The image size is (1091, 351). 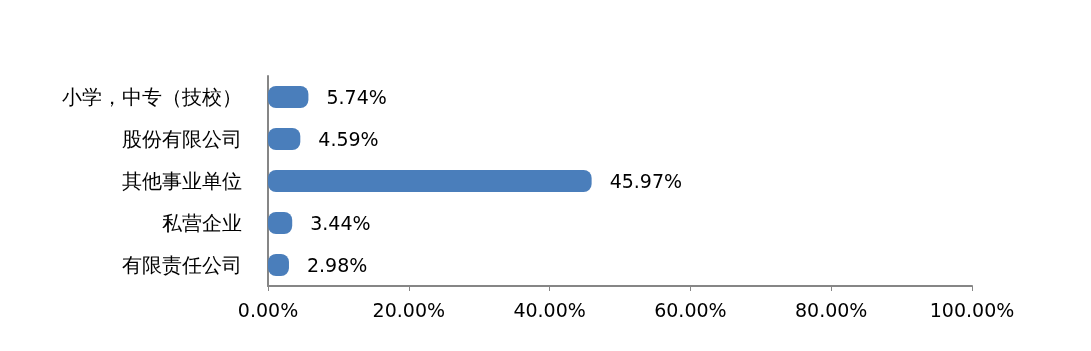 I want to click on x-tick-label: 60.00%, so click(x=690, y=309).